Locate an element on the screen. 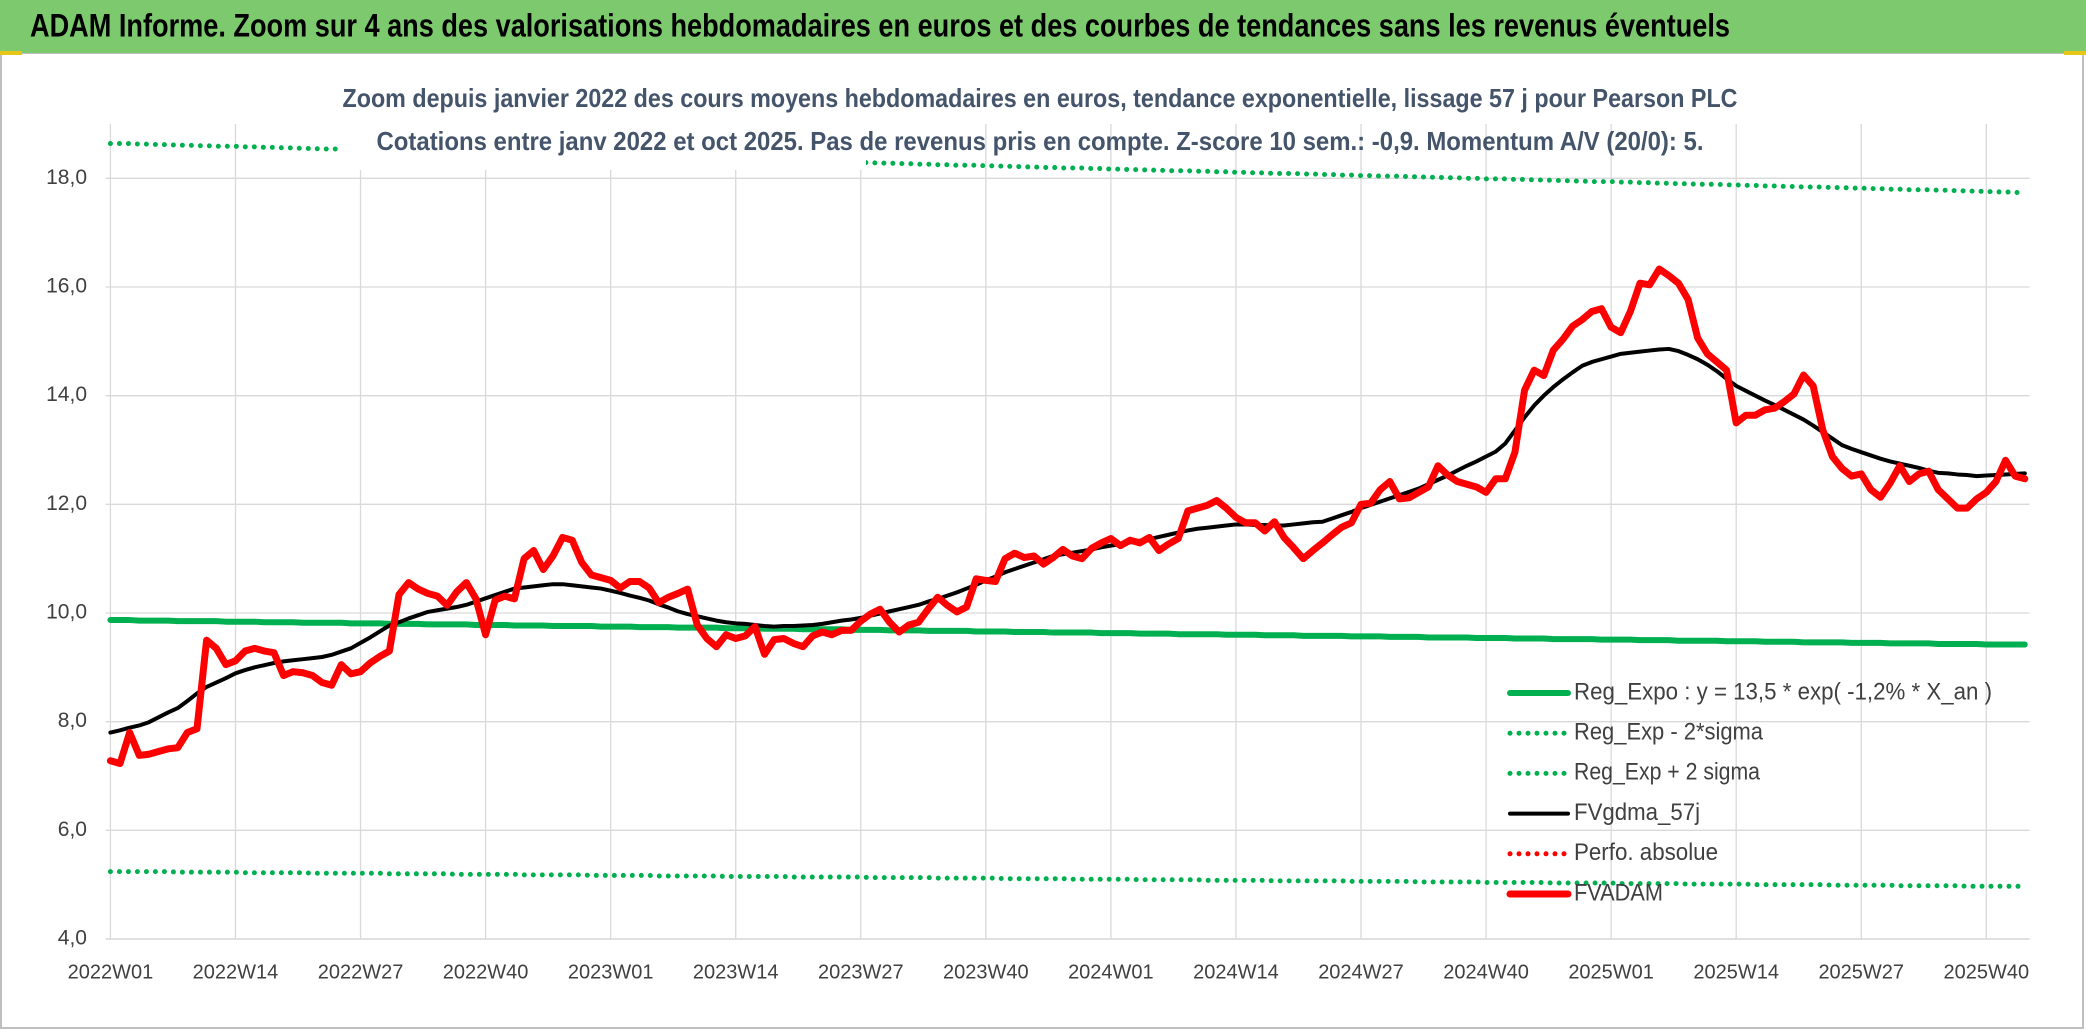 The image size is (2086, 1031). y-tick-label: 14,0 is located at coordinates (66, 394).